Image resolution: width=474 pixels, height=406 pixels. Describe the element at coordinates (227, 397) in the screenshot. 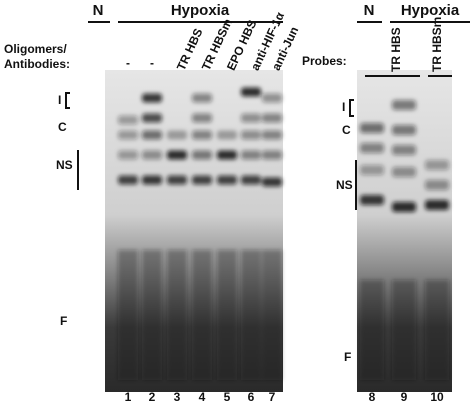

I see `lane-number: 5` at that location.